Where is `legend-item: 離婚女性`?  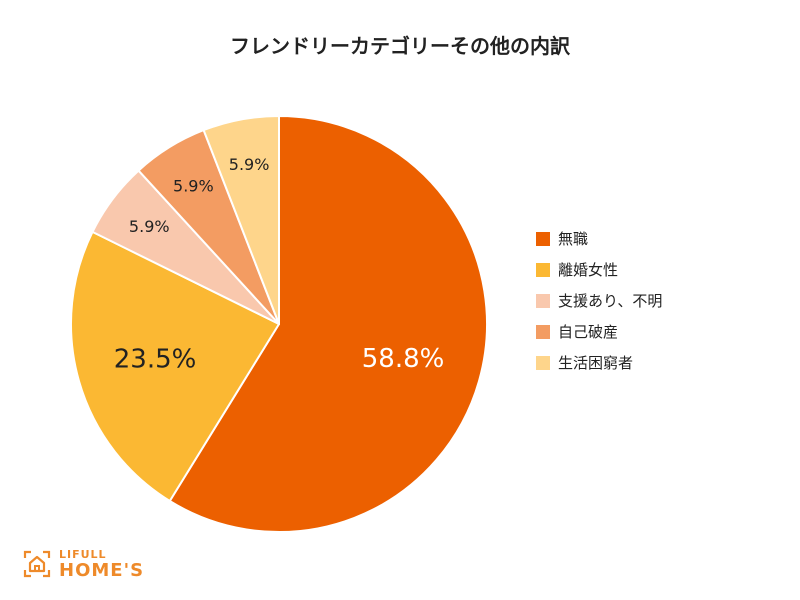 legend-item: 離婚女性 is located at coordinates (661, 274).